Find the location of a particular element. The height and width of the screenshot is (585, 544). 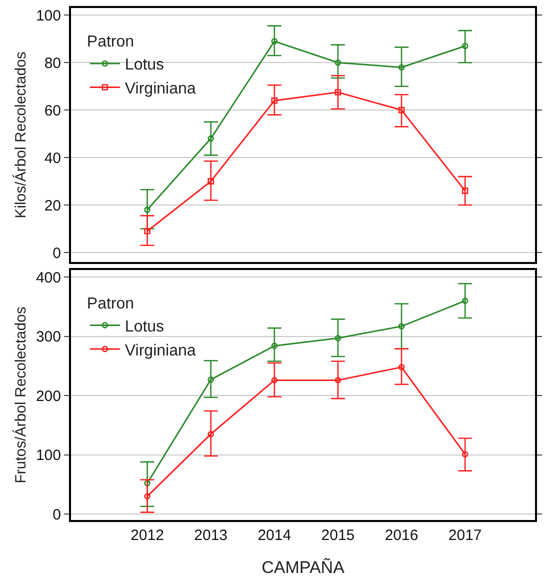

y-axis-title: Kilos/Árbol Recolectados is located at coordinates (21, 135).